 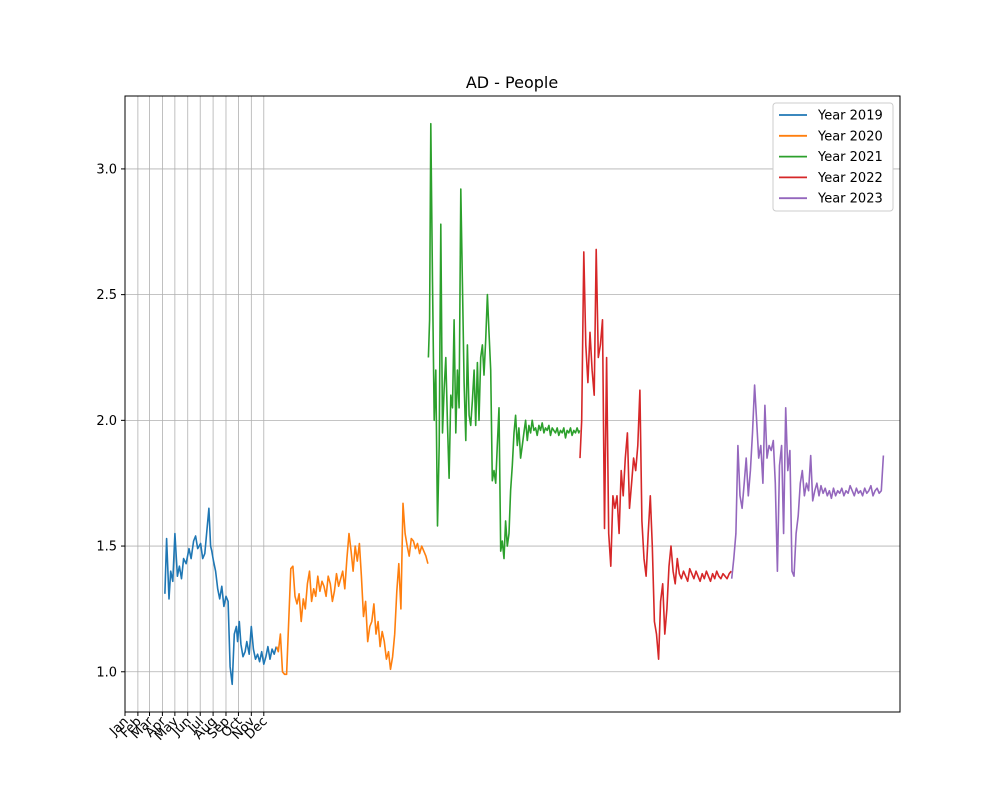 I want to click on legend-label: Year 2023, so click(x=850, y=199).